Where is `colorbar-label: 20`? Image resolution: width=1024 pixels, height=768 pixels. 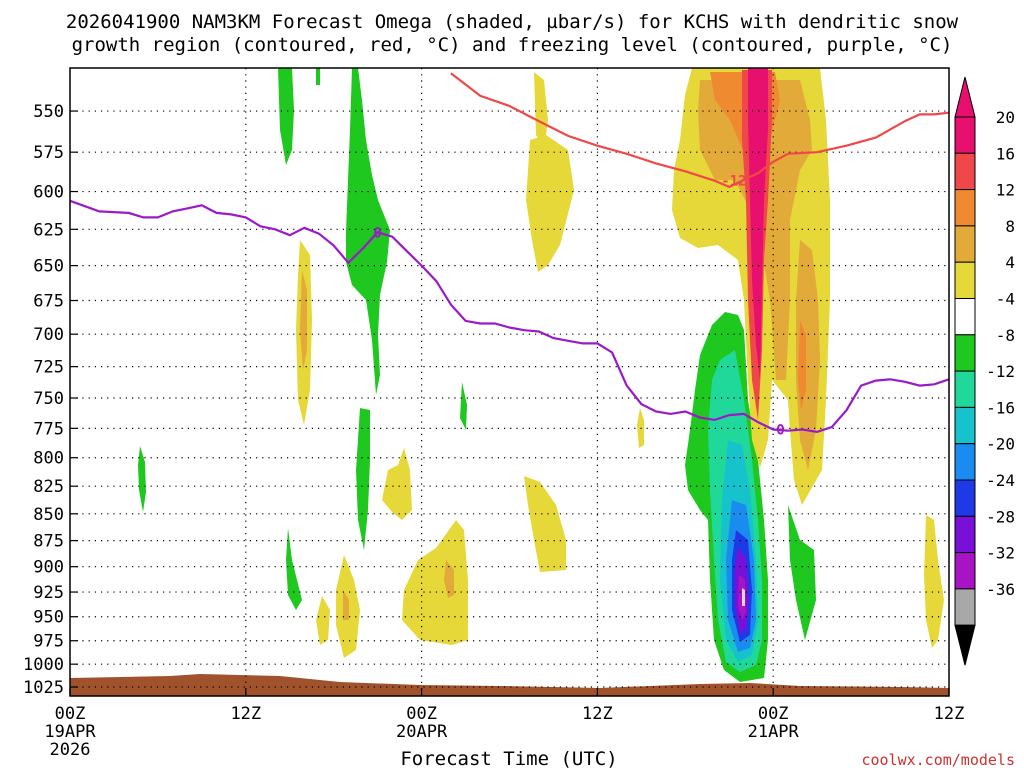 colorbar-label: 20 is located at coordinates (1005, 117).